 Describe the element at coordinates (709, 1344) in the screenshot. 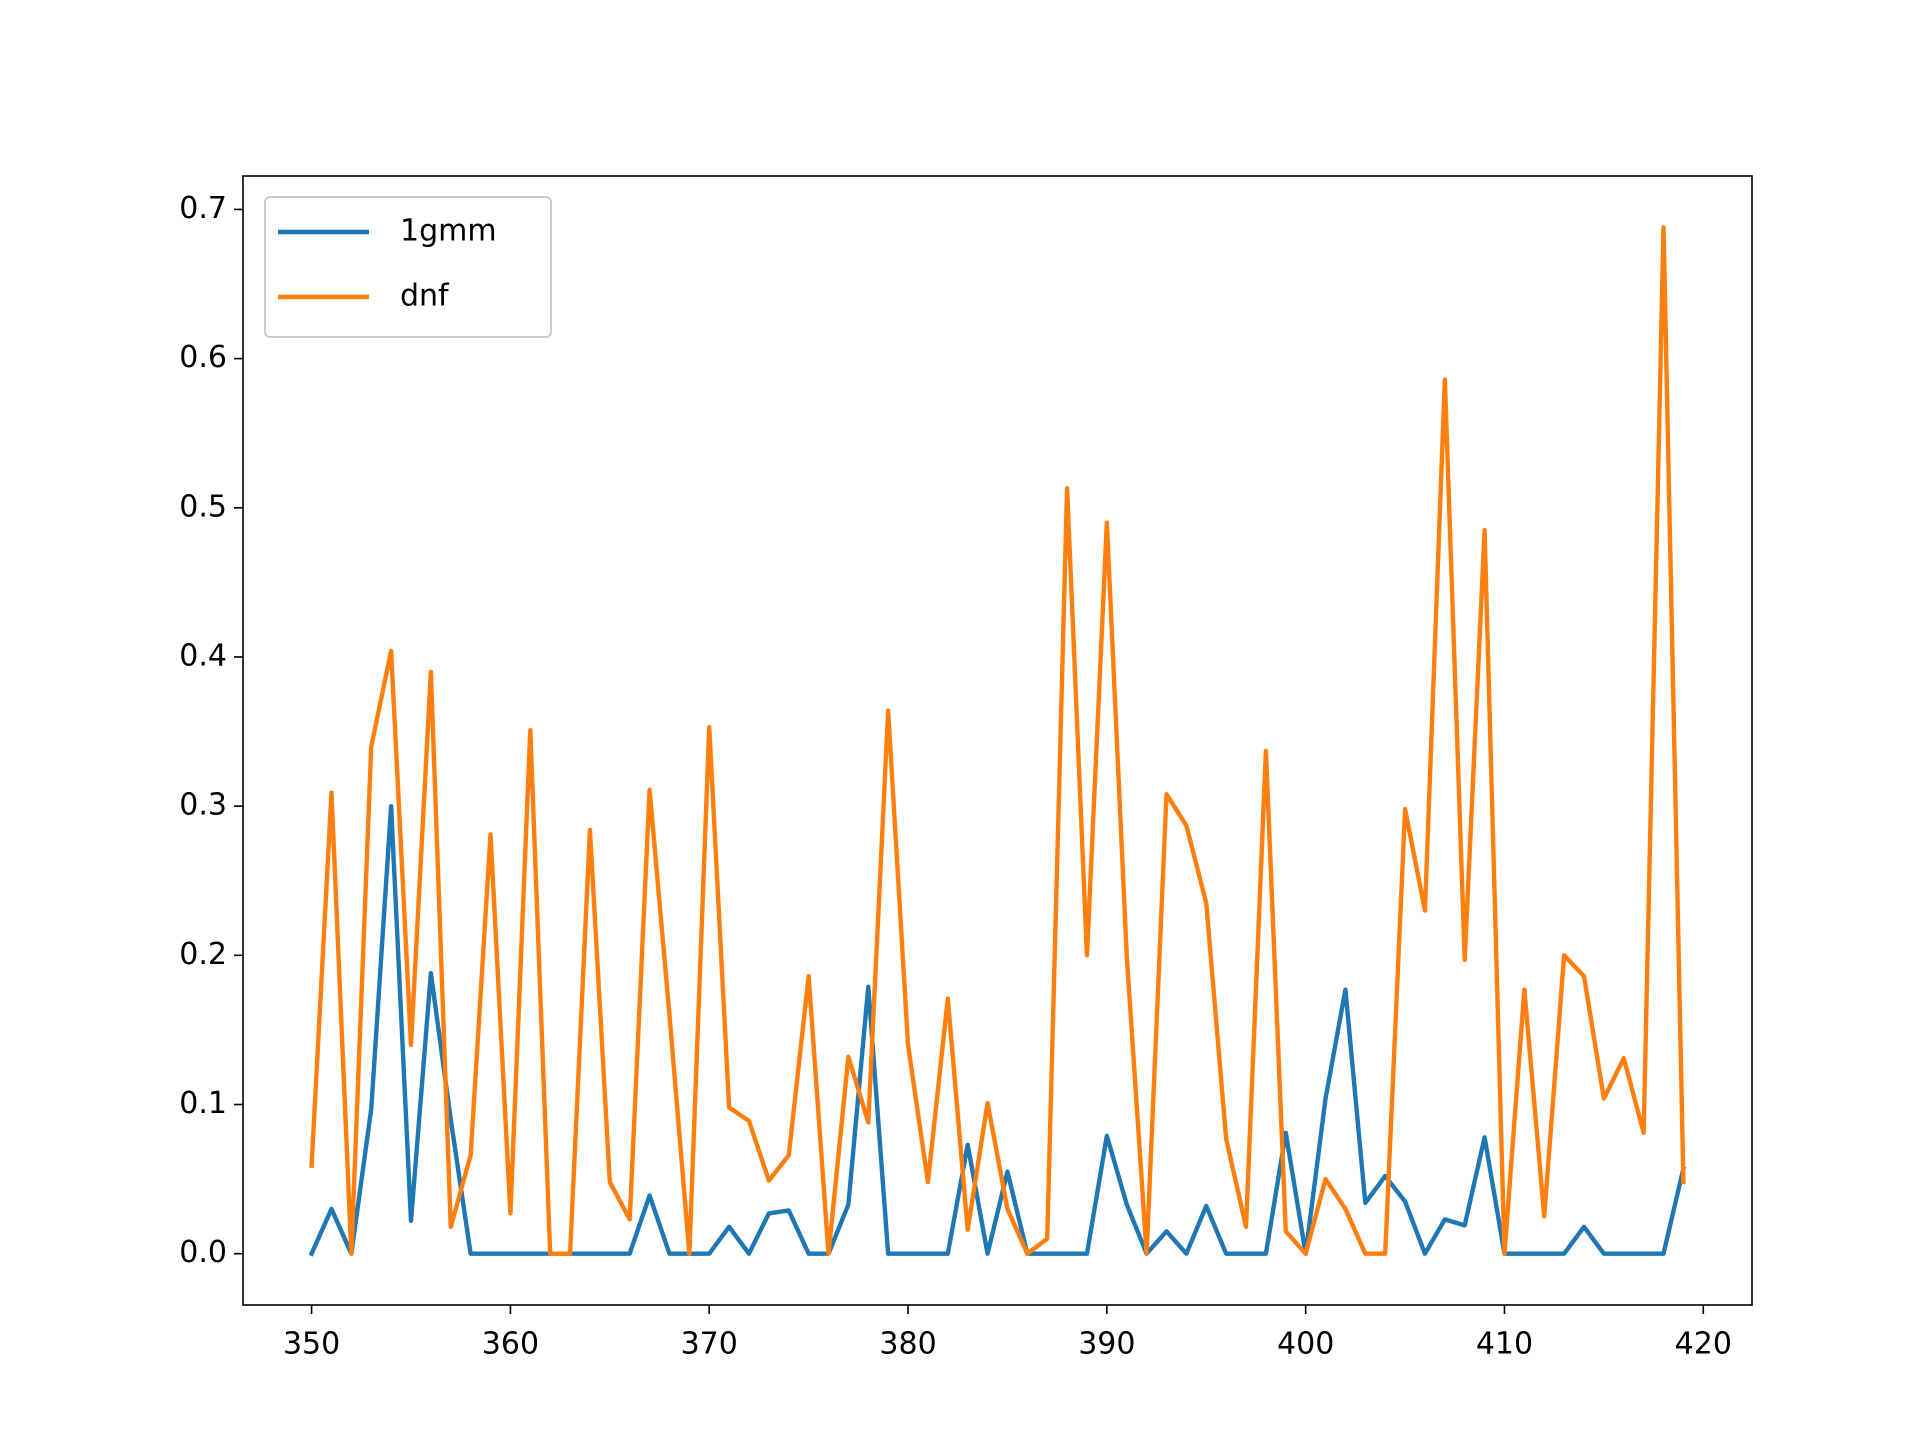

I see `x-tick-label: 370` at that location.